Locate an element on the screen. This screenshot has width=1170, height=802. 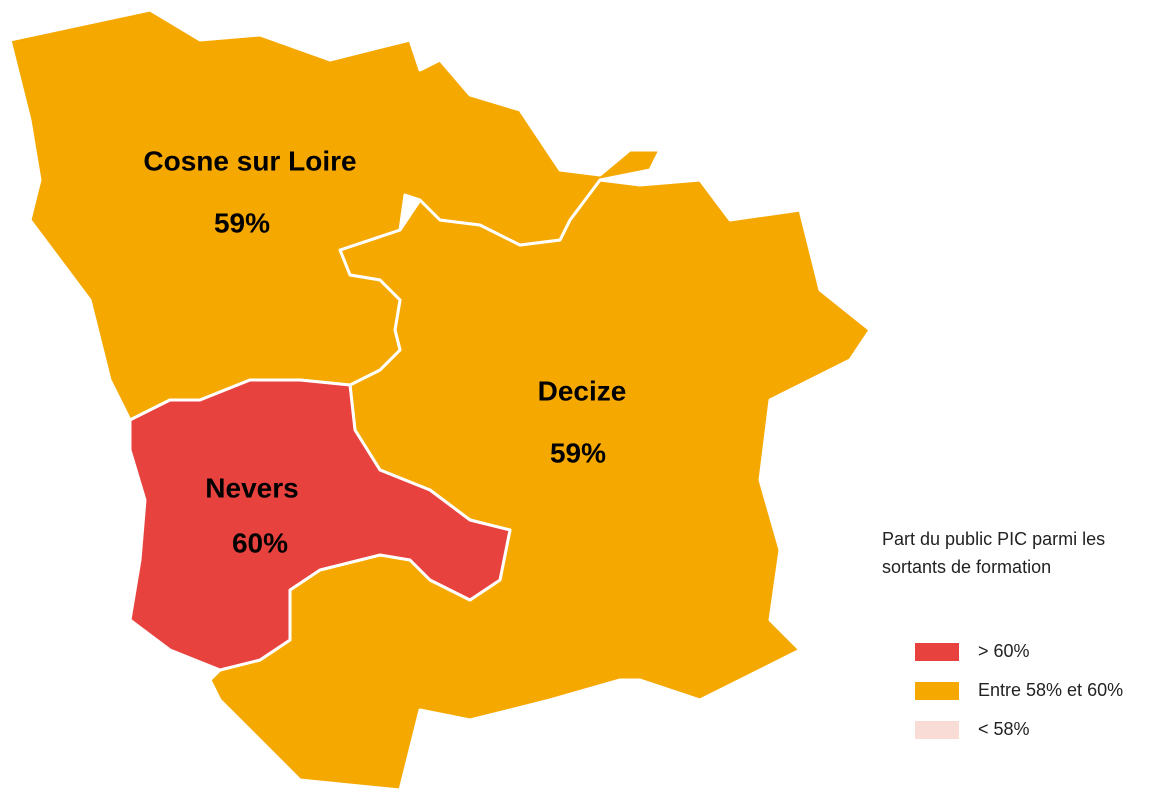
region-value: 60% is located at coordinates (260, 542).